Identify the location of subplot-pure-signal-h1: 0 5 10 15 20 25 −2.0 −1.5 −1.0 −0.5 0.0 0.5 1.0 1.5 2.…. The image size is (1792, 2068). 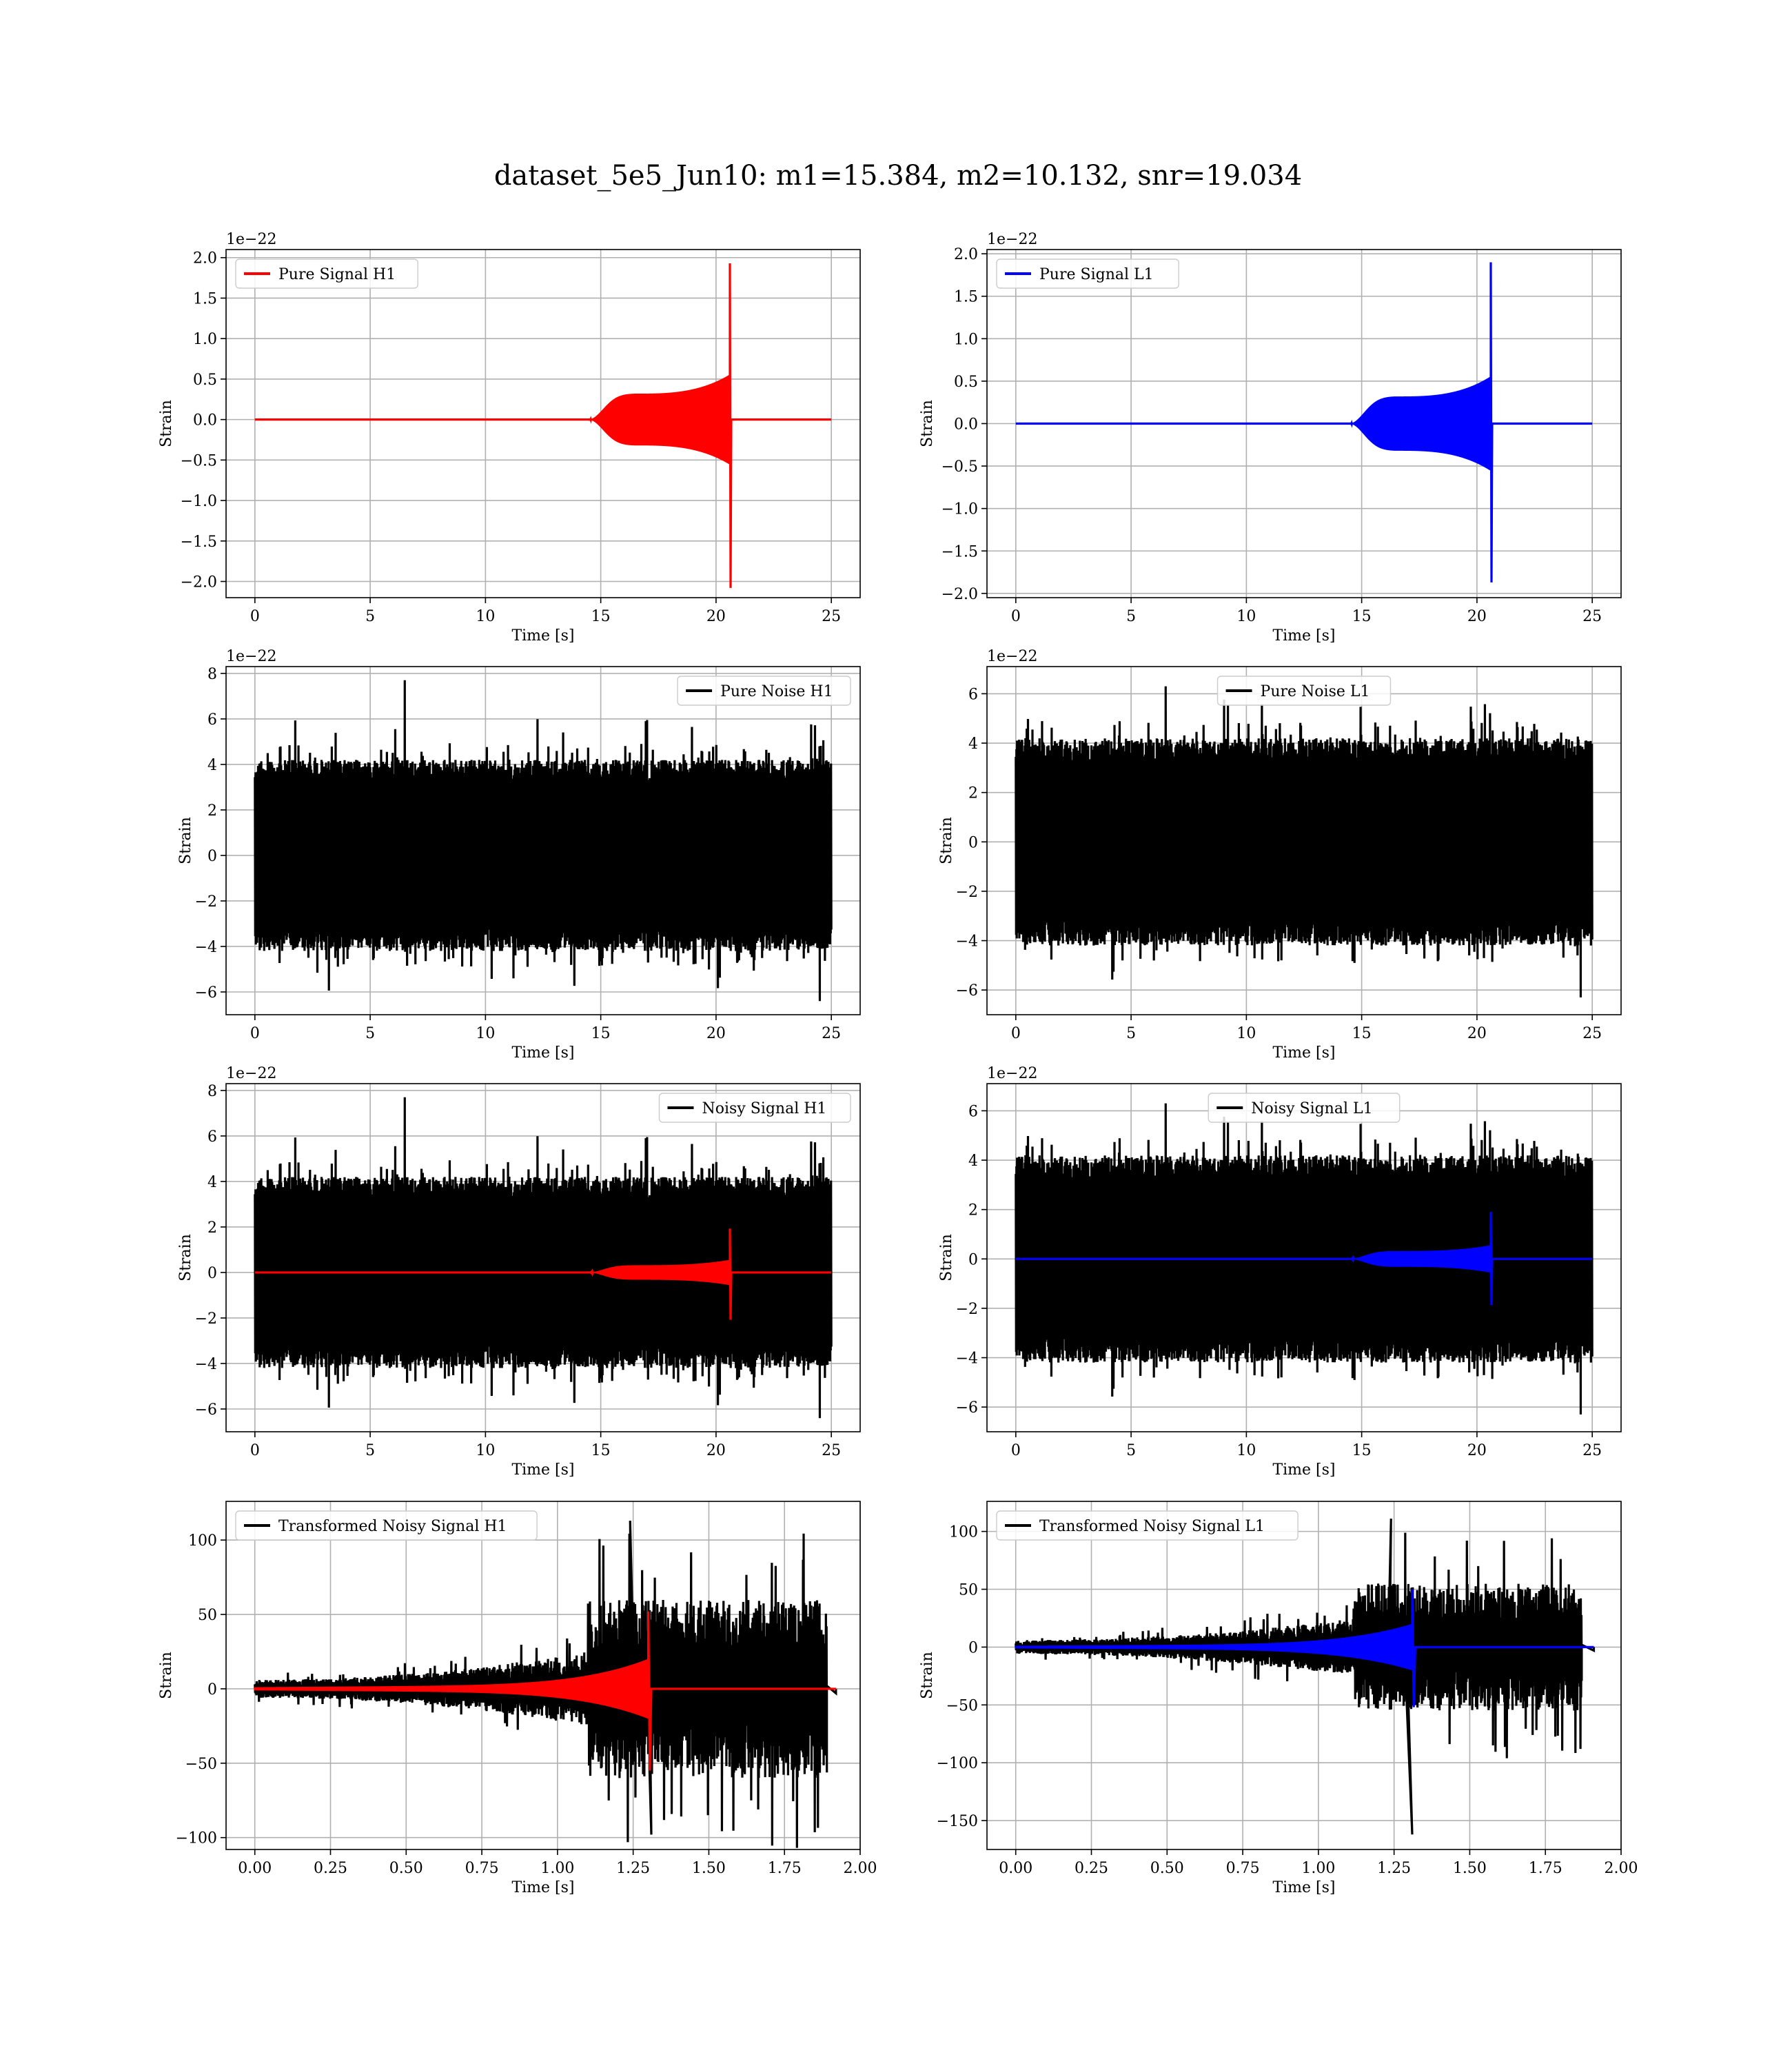
(509, 438).